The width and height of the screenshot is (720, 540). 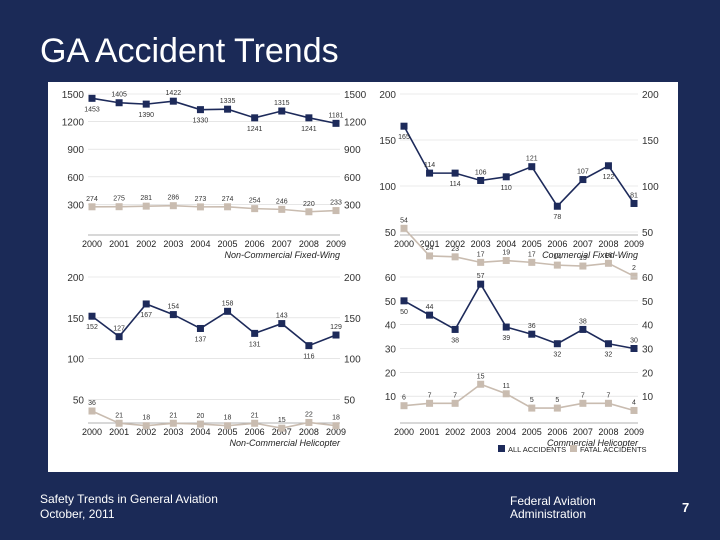 I want to click on chart-title: Non-Commercial Fixed-Wing, so click(x=282, y=255).